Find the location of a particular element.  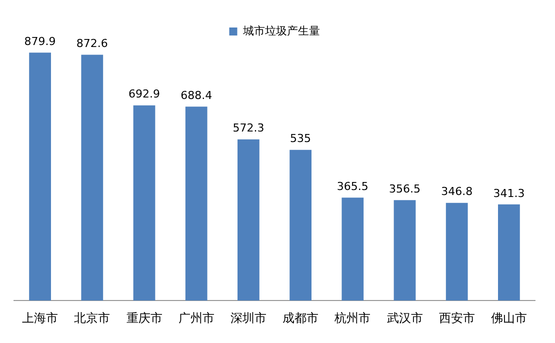

x-tick-label: 上海市 is located at coordinates (40, 317).